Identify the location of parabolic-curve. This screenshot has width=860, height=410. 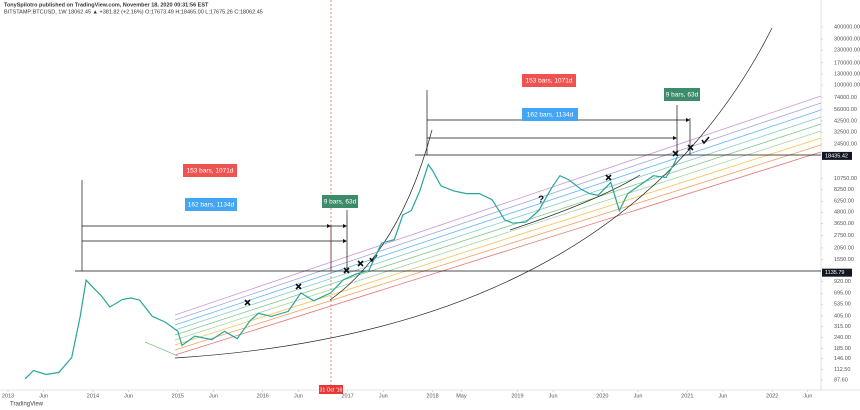
(381, 215).